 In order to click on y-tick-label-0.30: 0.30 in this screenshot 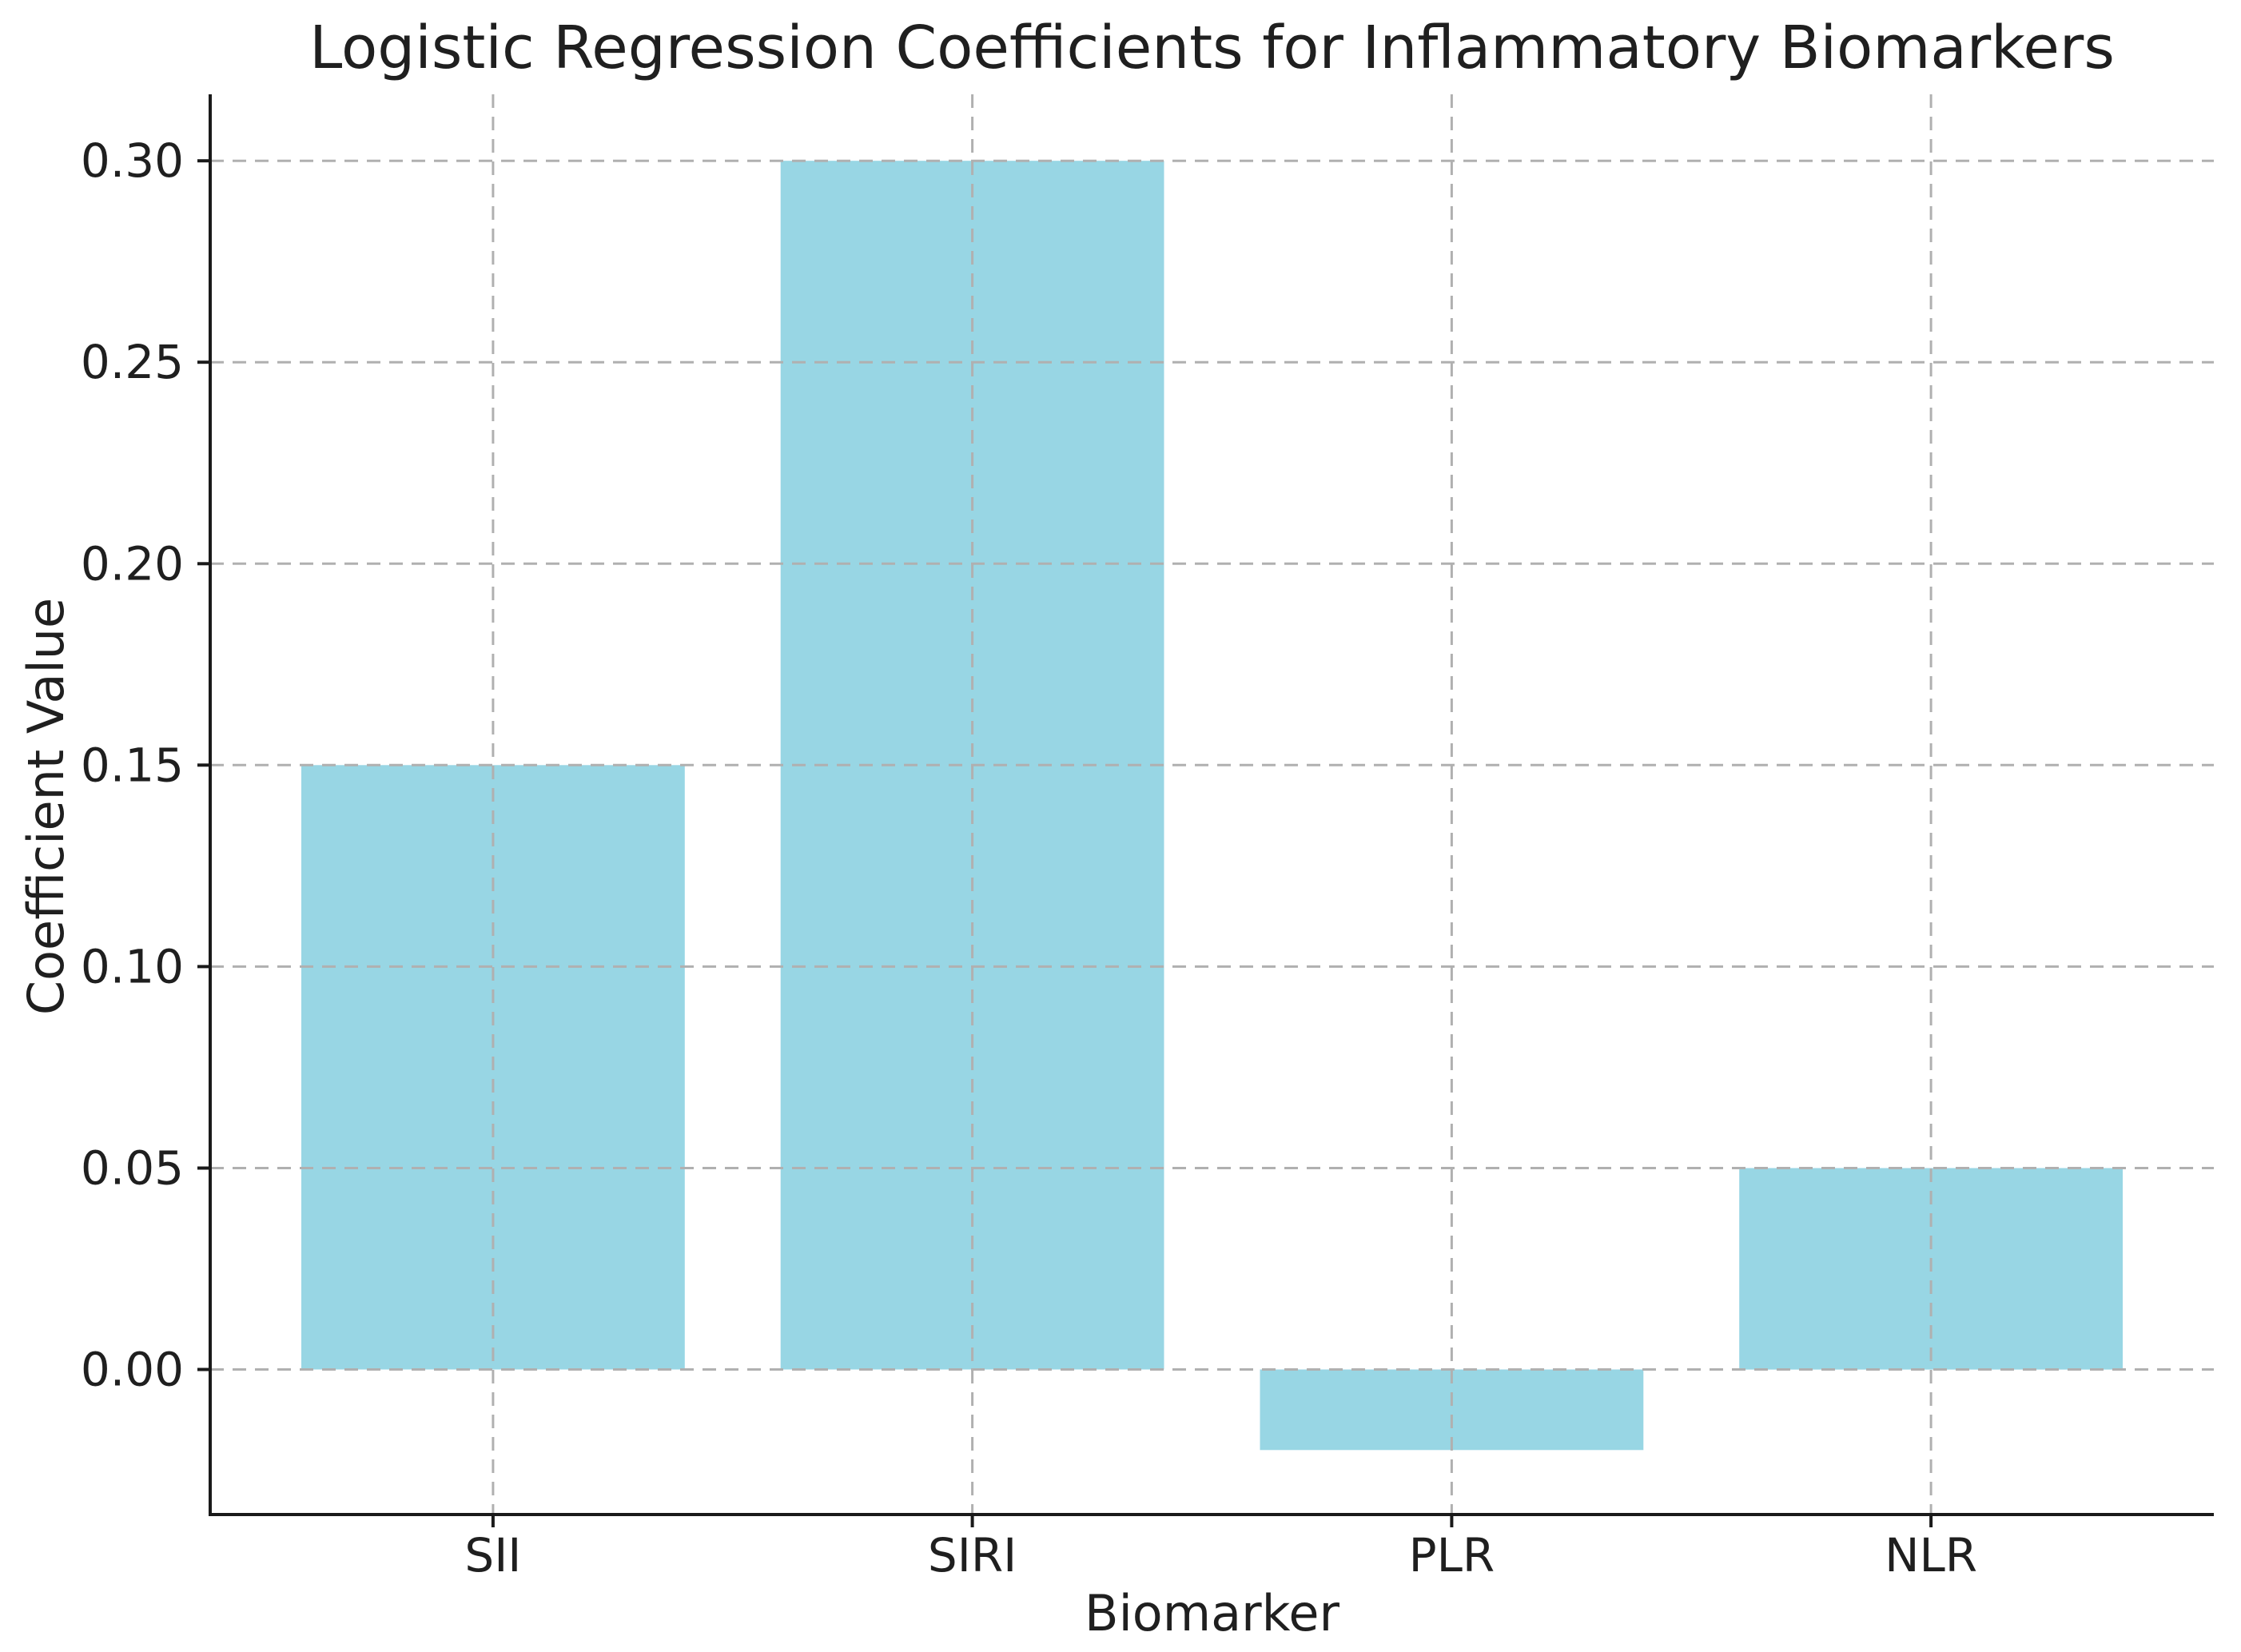, I will do `click(132, 160)`.